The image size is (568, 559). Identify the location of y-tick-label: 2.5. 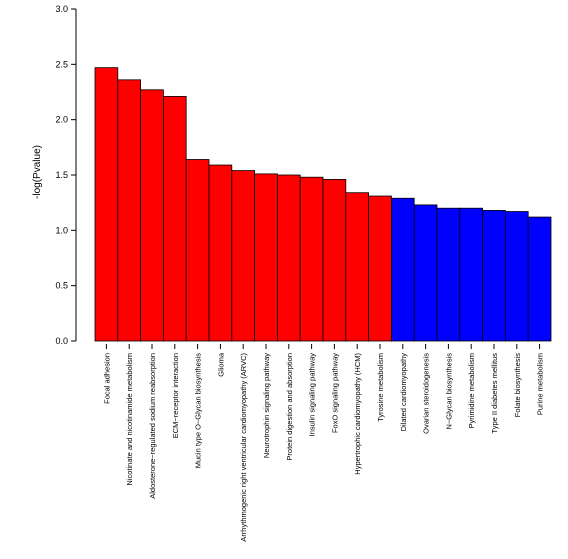
(61, 64).